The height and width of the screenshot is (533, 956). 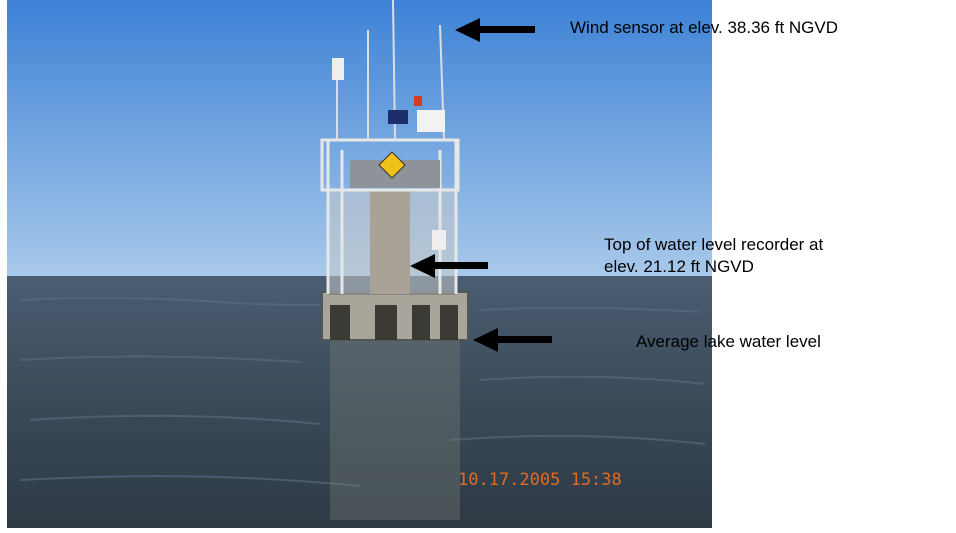 What do you see at coordinates (728, 341) in the screenshot?
I see `annotation: Average lake water level` at bounding box center [728, 341].